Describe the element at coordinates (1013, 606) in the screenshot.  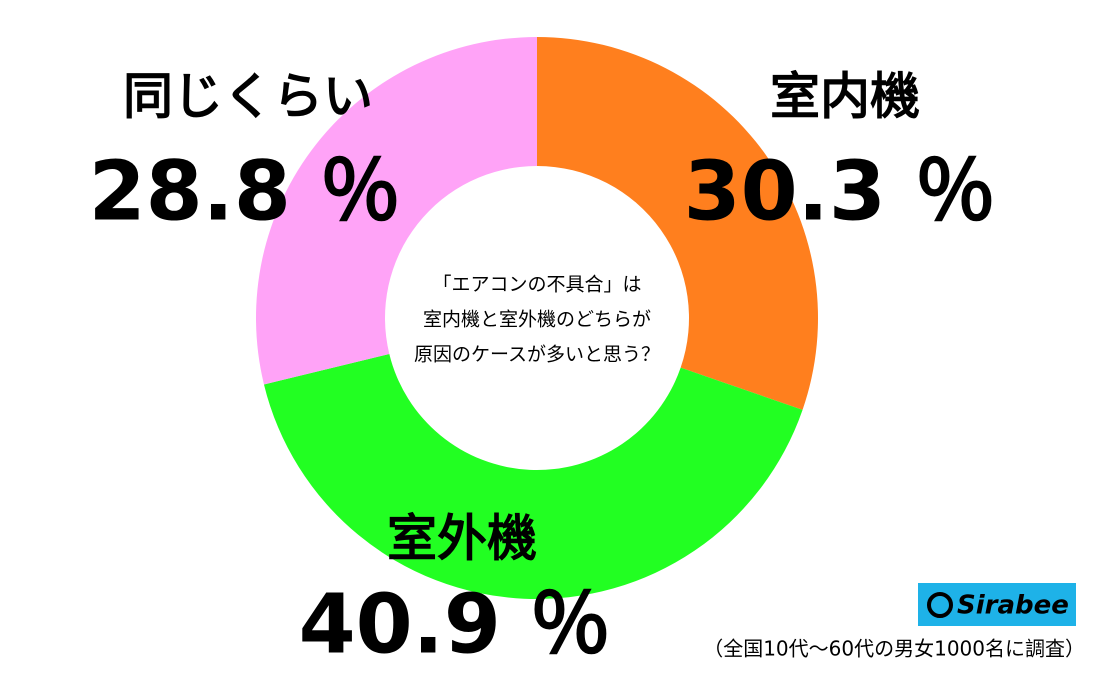
I see `logo: Sirabee` at that location.